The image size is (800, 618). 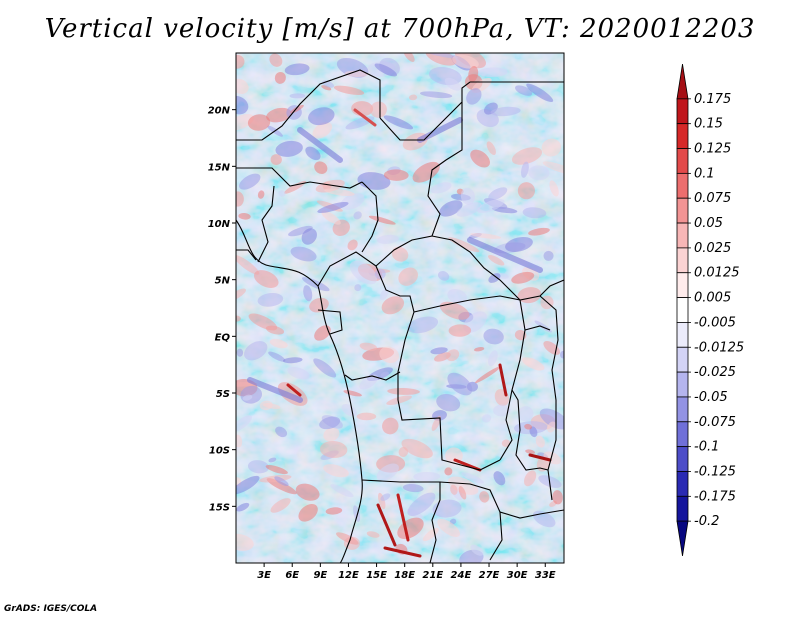 I want to click on x-tick-label: 6E, so click(x=292, y=575).